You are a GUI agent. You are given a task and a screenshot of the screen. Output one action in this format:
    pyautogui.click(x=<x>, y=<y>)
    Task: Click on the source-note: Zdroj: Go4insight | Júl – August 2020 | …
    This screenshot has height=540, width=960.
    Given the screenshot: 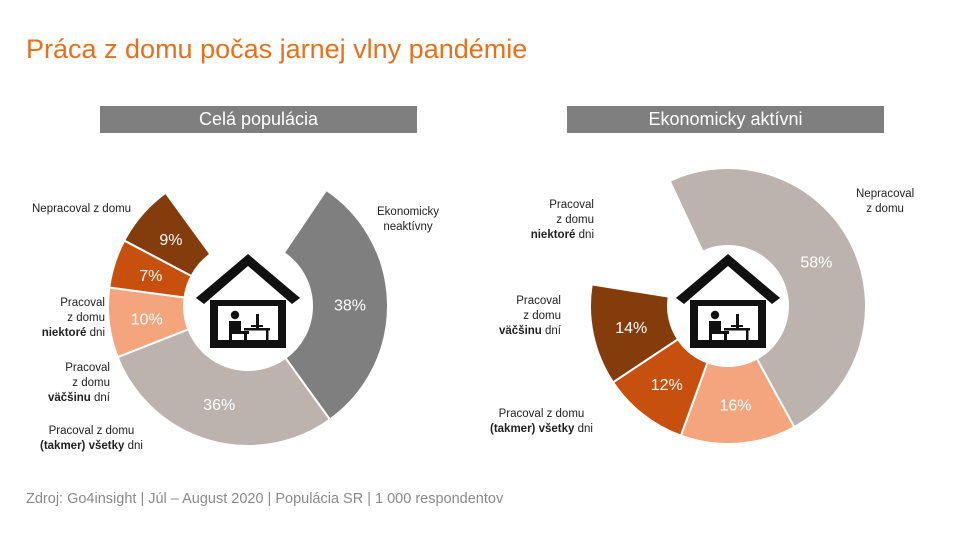 What is the action you would take?
    pyautogui.click(x=265, y=499)
    